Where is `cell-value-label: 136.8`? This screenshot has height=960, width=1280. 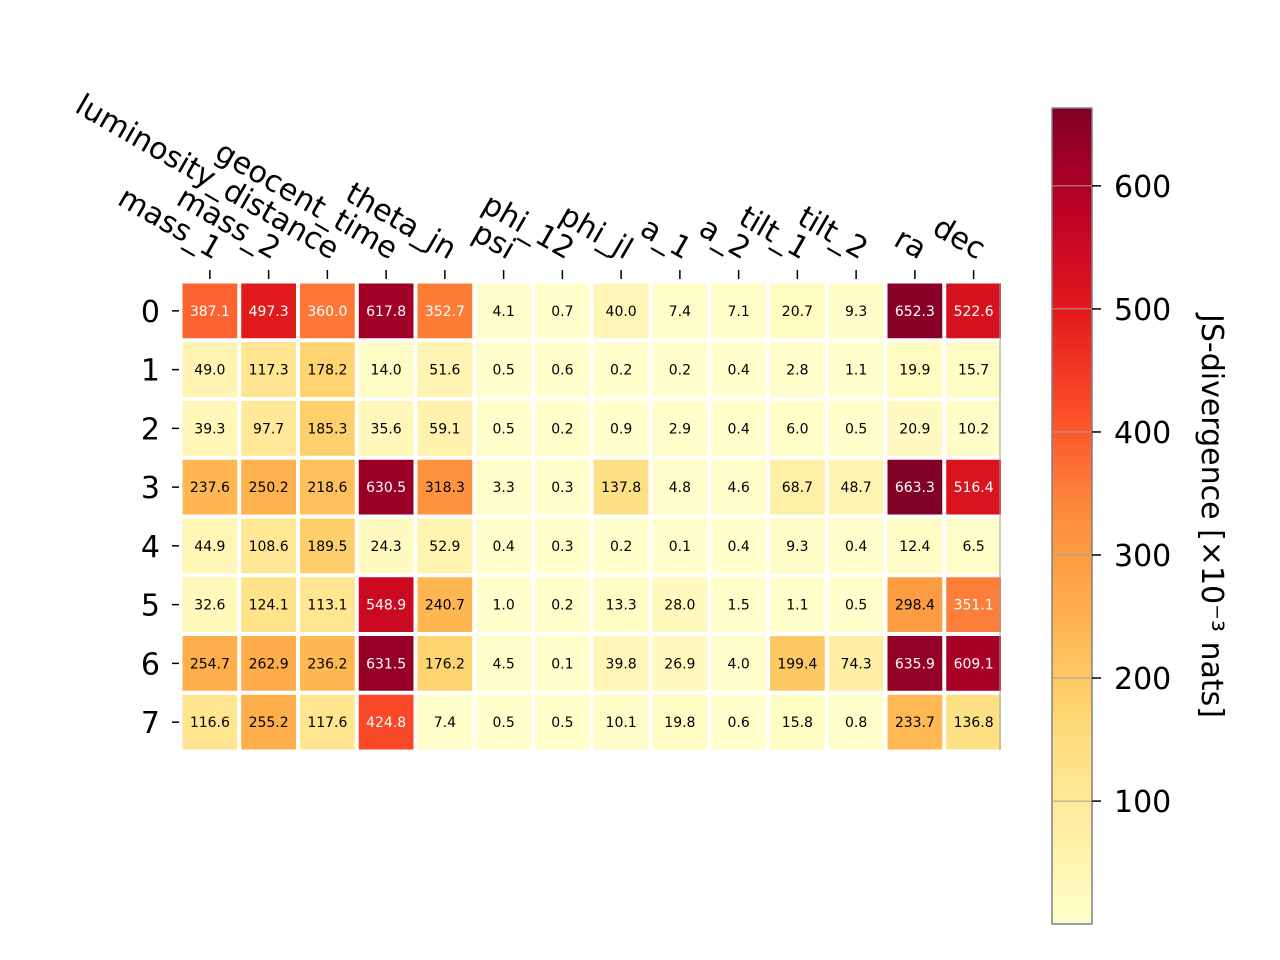
cell-value-label: 136.8 is located at coordinates (974, 723).